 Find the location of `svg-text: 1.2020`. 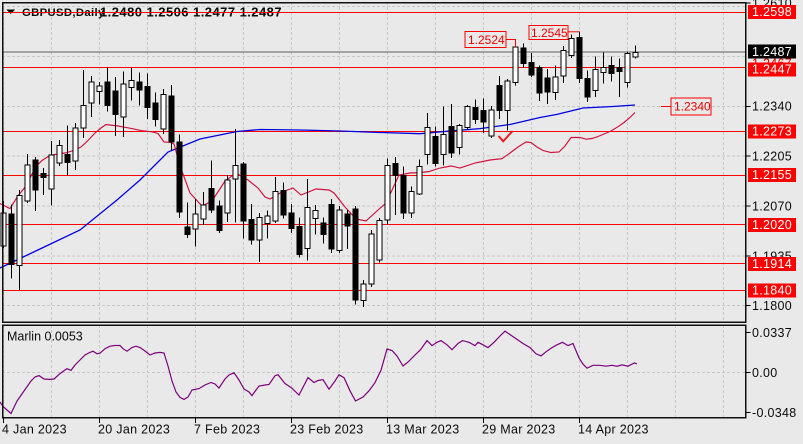

svg-text: 1.2020 is located at coordinates (772, 225).